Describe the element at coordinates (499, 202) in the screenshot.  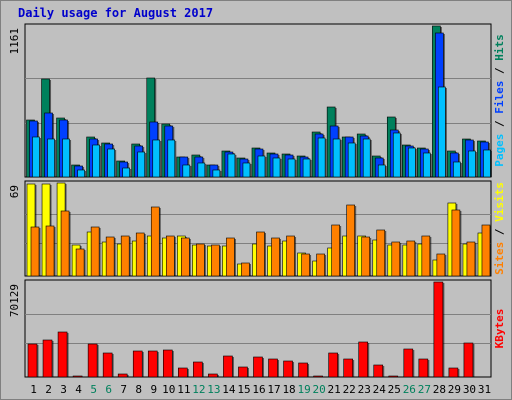
I see `legend-item: Visits` at that location.